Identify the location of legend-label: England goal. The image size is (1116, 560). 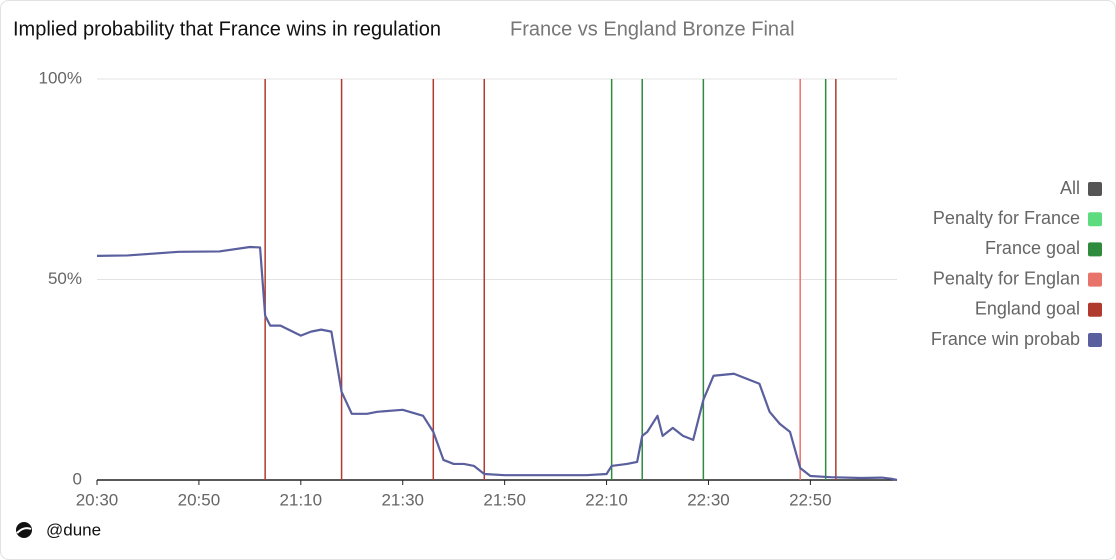
(1027, 309).